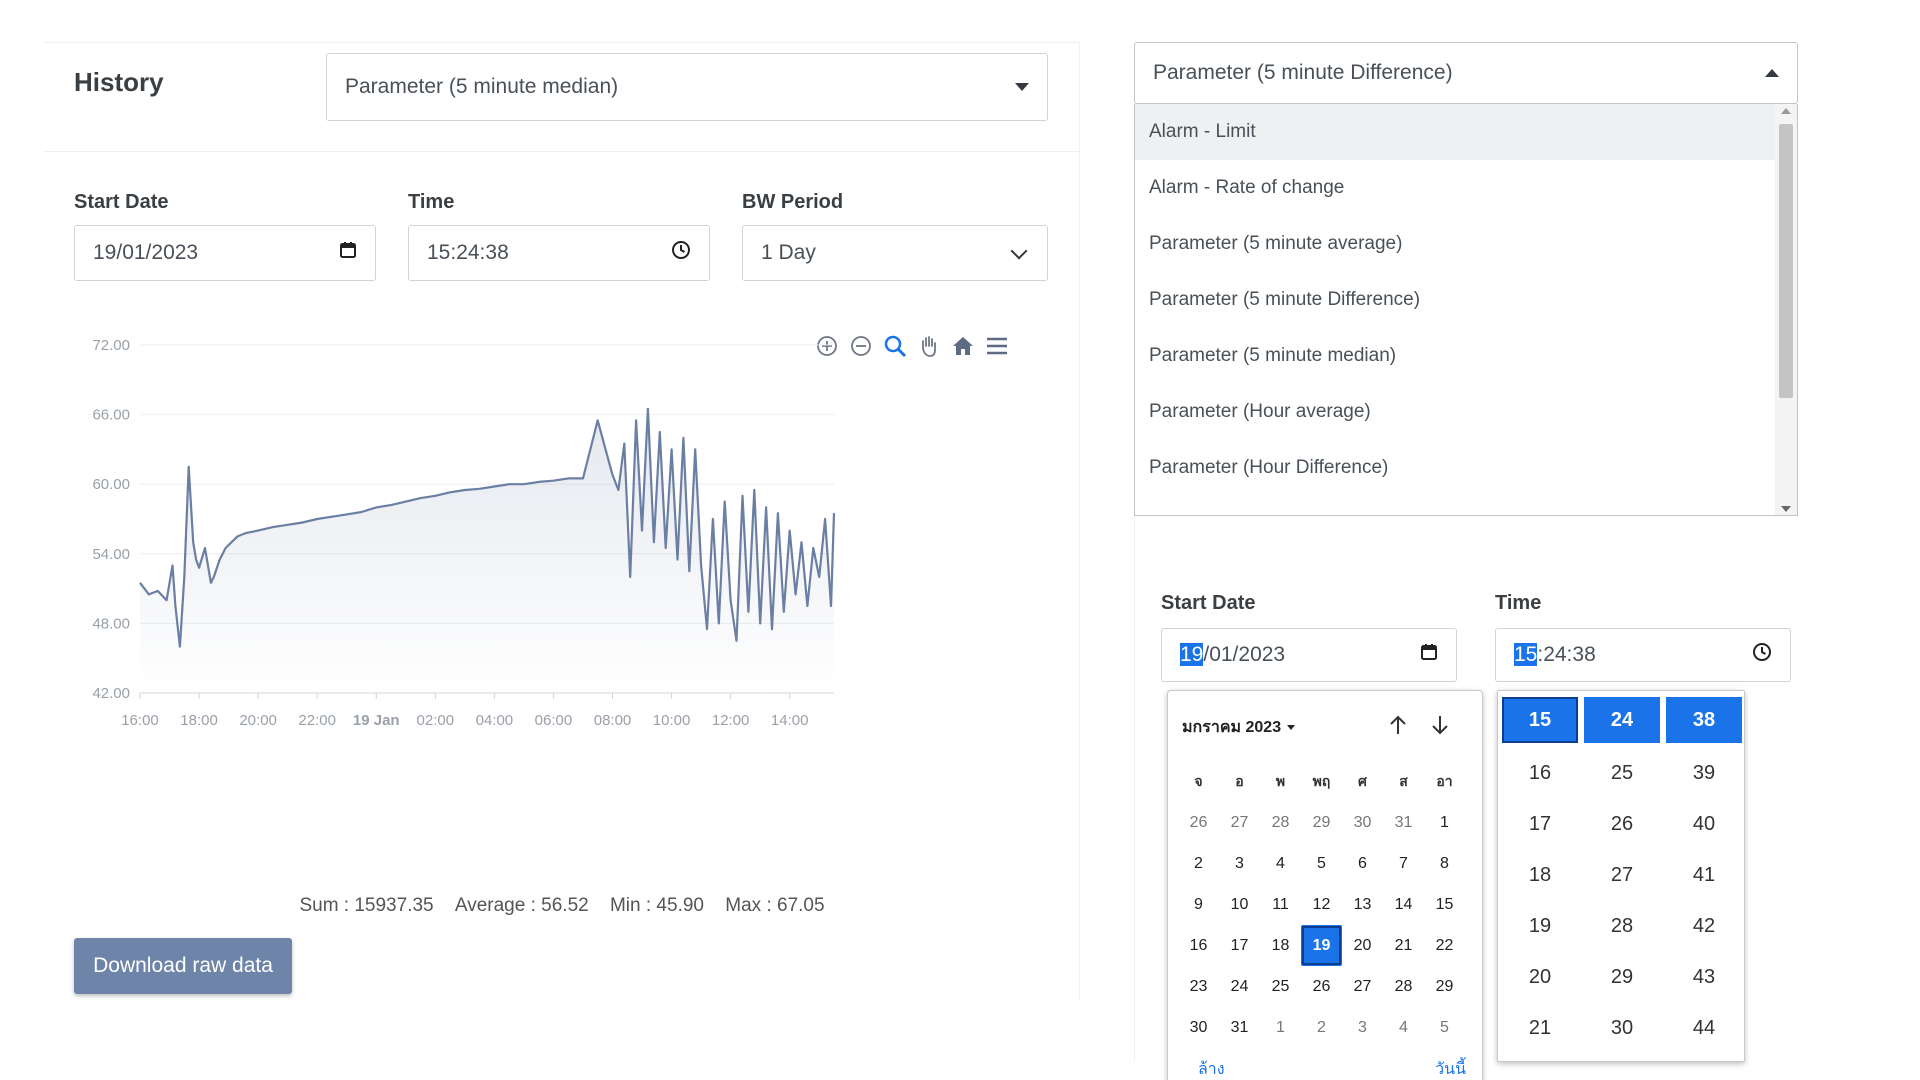 The width and height of the screenshot is (1920, 1080). I want to click on time-option: 17, so click(1540, 824).